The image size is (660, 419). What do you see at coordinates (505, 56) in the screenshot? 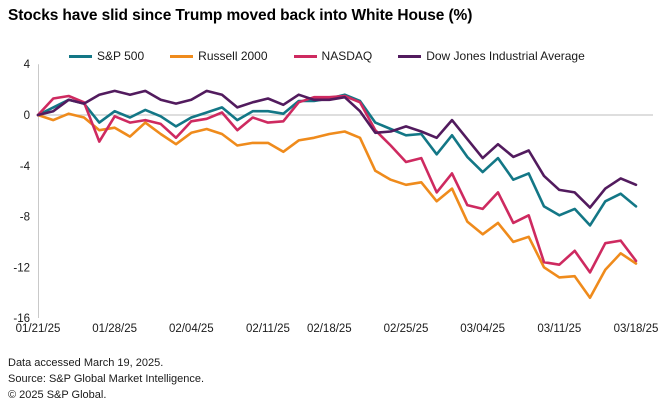
I see `legend-label-dow-jones-industrial-average: Dow Jones Industrial Average` at bounding box center [505, 56].